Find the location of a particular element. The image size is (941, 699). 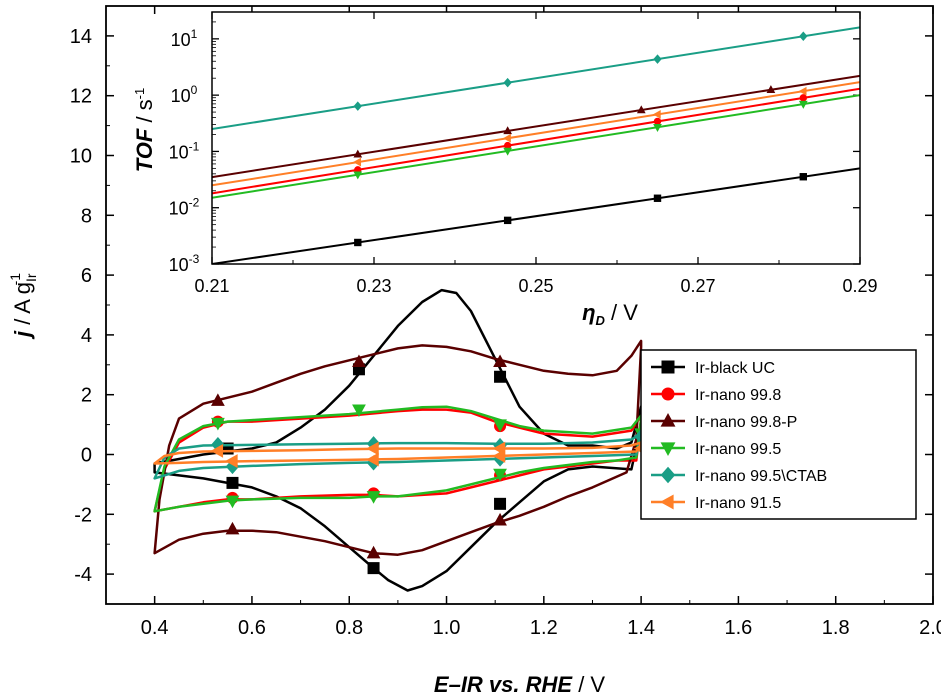

x-axis-title-unit: / V is located at coordinates (588, 684).